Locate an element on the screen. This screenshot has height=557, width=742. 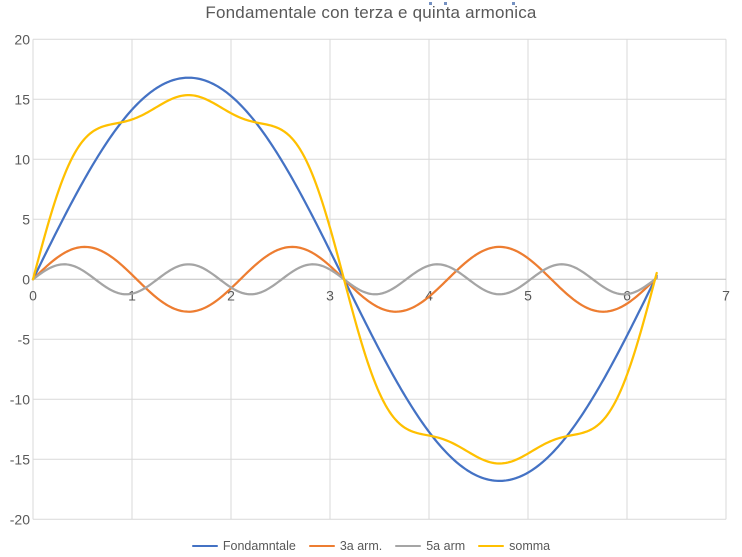
legend: Fondamntale 3a arm. 5a arm somma is located at coordinates (371, 546).